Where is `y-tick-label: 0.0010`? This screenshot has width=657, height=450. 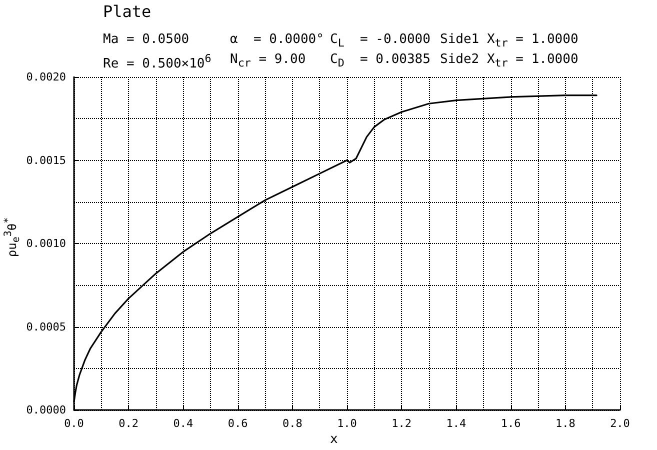 y-tick-label: 0.0010 is located at coordinates (46, 243).